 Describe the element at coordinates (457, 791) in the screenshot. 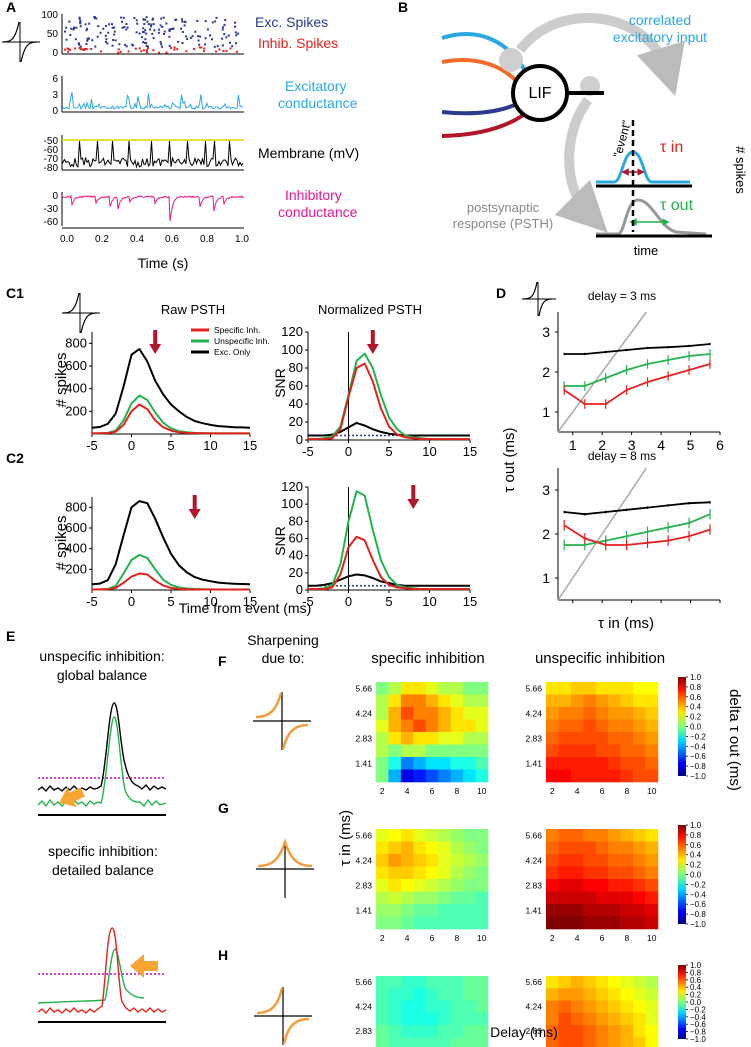

I see `x-tick-label: 8` at that location.